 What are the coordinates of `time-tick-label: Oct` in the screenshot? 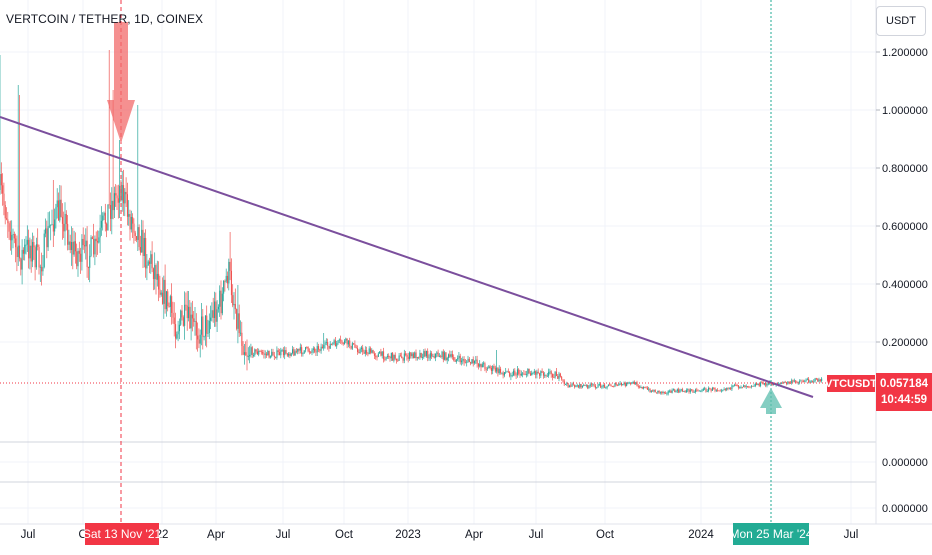 It's located at (344, 535).